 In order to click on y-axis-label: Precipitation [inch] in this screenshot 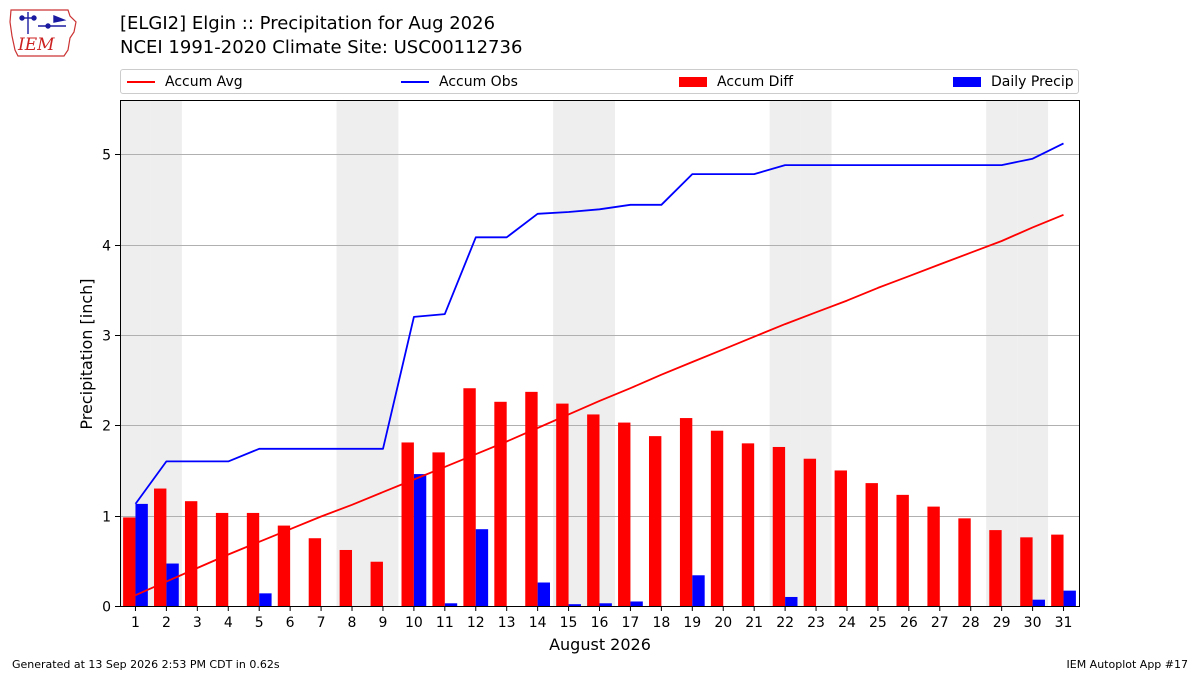, I will do `click(86, 353)`.